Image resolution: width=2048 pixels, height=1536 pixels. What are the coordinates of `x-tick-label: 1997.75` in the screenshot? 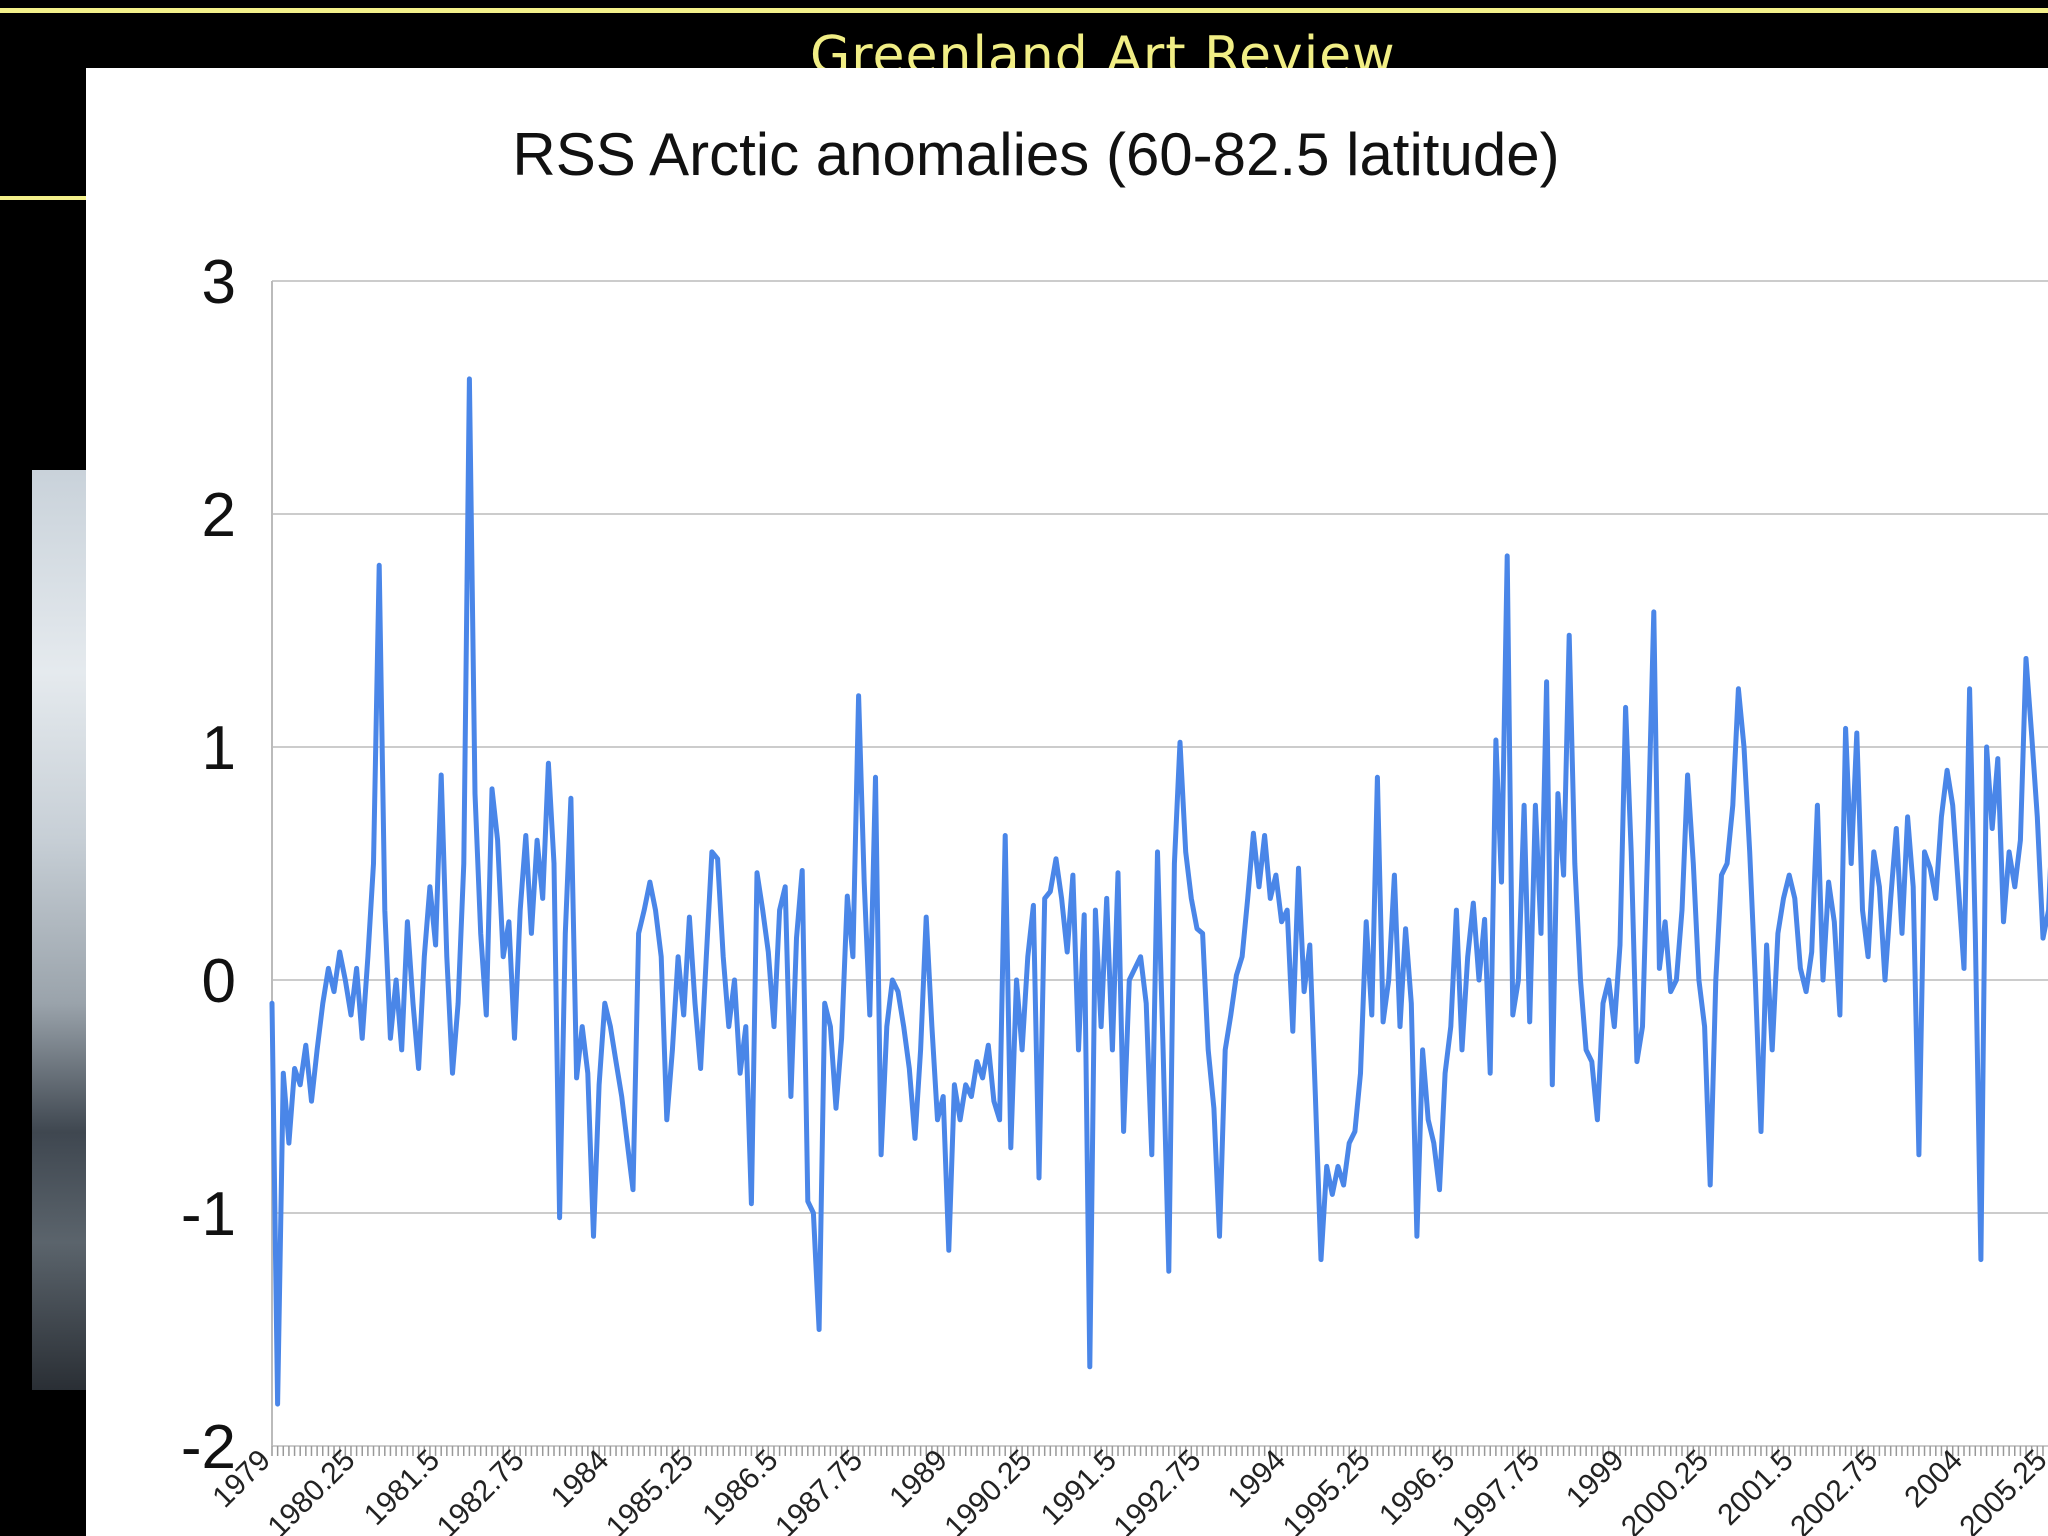 It's located at (1496, 1490).